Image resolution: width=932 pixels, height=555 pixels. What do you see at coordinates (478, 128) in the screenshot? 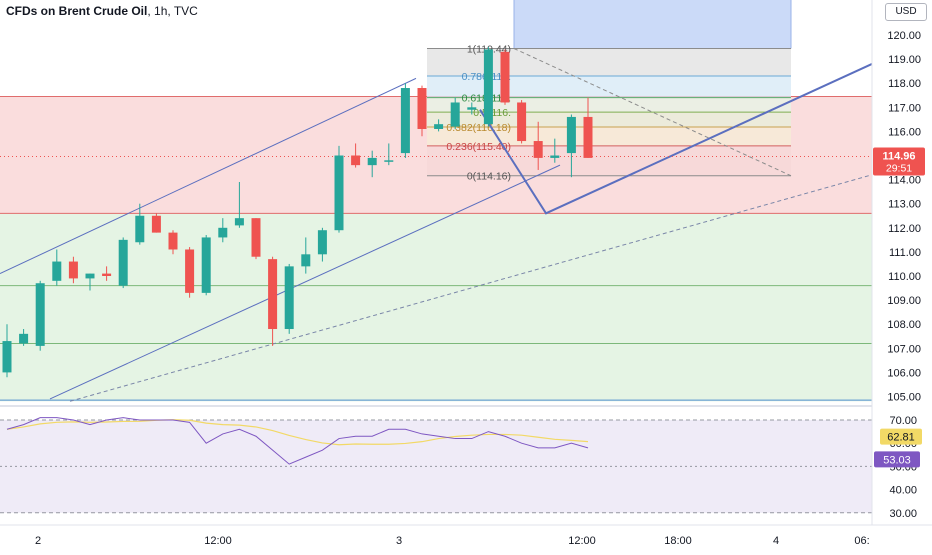
I see `fib-level-label: 0.382(116.18)` at bounding box center [478, 128].